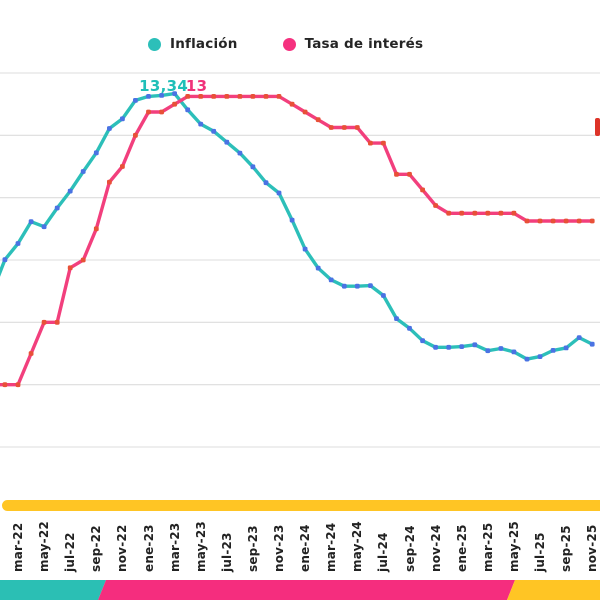  I want to click on x-tick-label: jul-23, so click(226, 552).